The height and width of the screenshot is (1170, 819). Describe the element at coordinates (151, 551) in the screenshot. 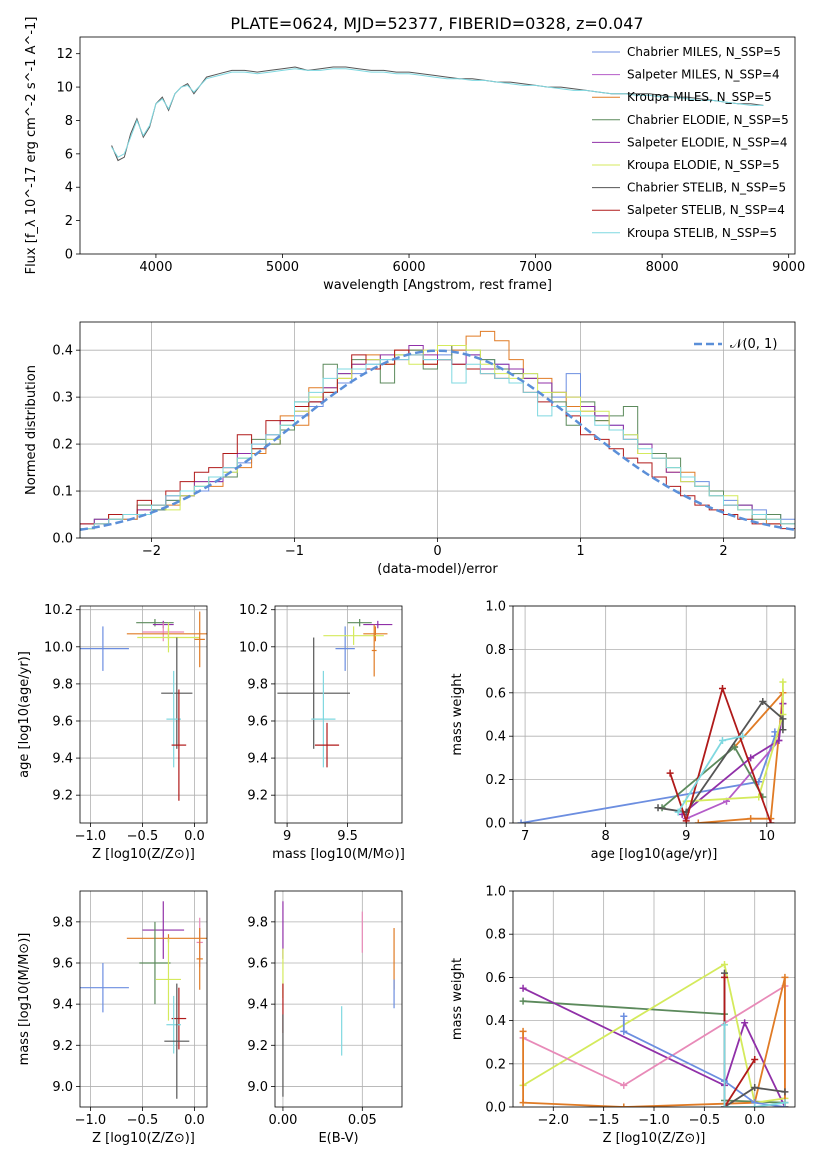

I see `x-tick-label: −2` at that location.